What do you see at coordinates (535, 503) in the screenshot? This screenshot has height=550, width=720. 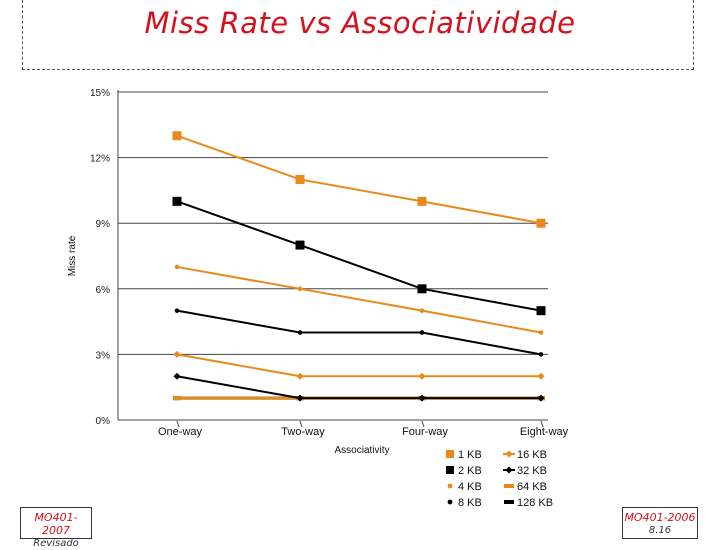 I see `legend-label: 128 KB` at bounding box center [535, 503].